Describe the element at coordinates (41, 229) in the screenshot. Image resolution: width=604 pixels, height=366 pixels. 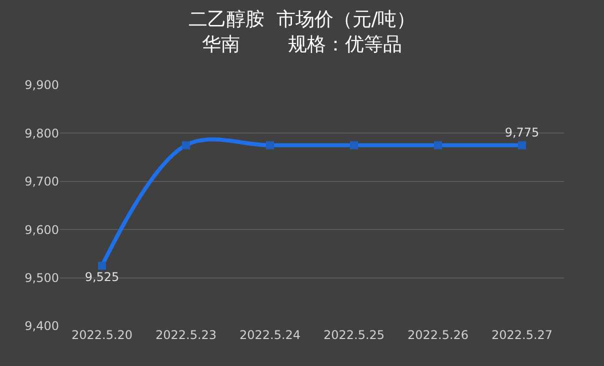
I see `y-tick-label: 9,600` at that location.